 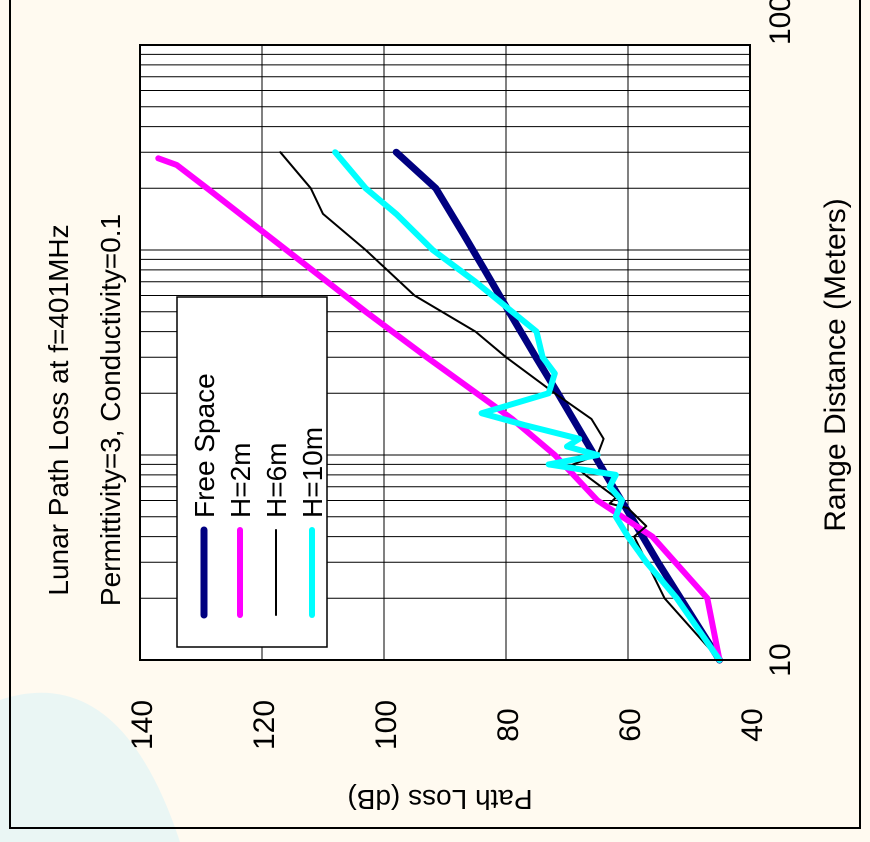 What do you see at coordinates (835, 364) in the screenshot?
I see `x-axis-label: Range Distance (Meters)` at bounding box center [835, 364].